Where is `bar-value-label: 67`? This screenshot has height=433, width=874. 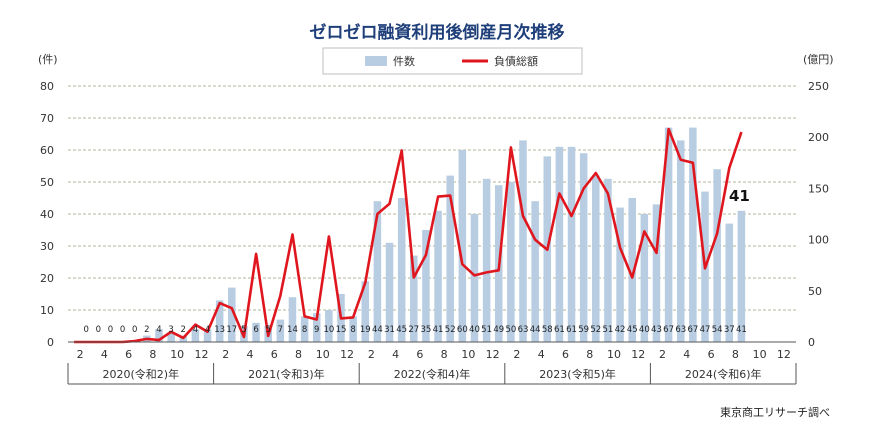 bar-value-label: 67 is located at coordinates (668, 330).